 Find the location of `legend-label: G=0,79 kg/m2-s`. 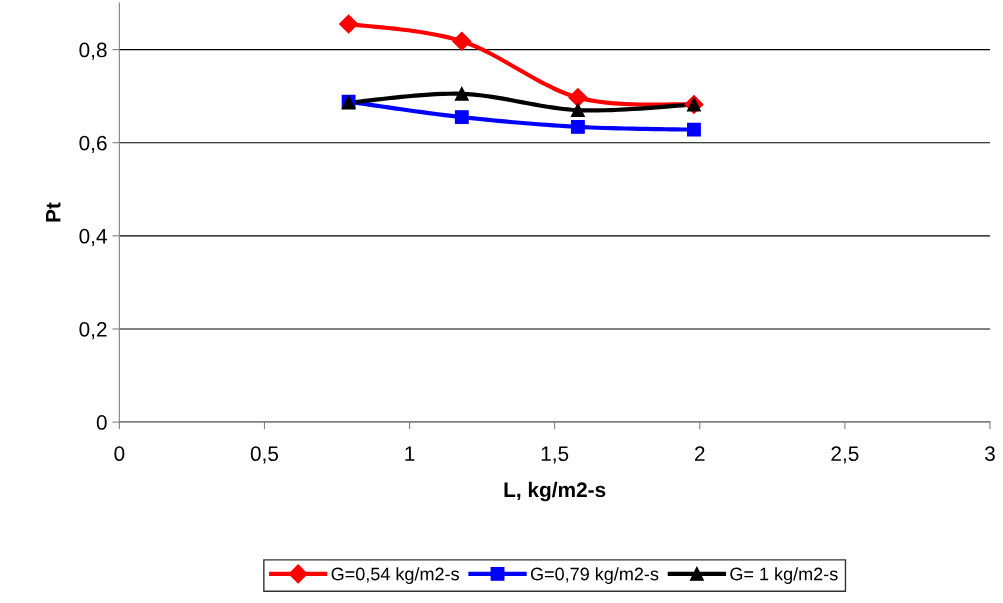

legend-label: G=0,79 kg/m2-s is located at coordinates (594, 575).